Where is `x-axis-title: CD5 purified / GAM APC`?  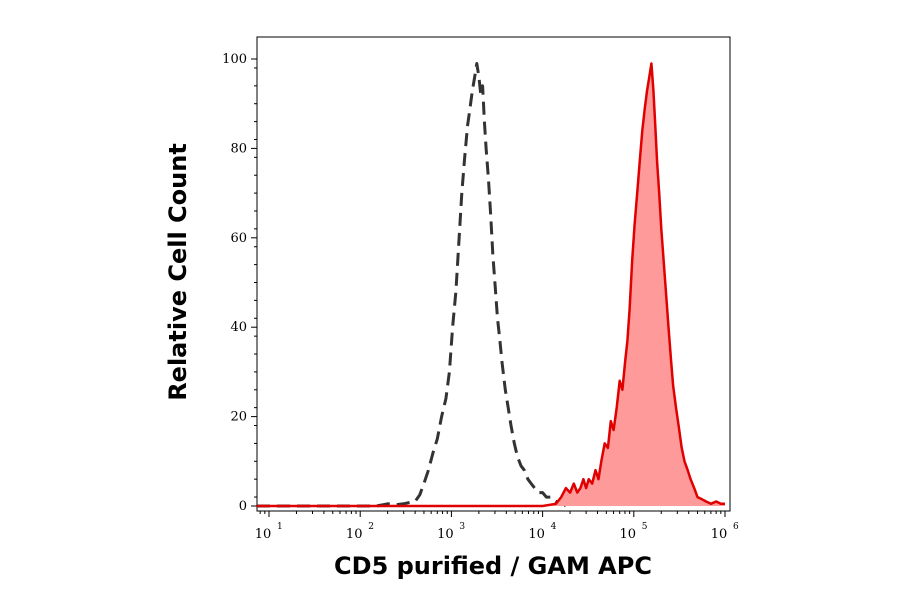 x-axis-title: CD5 purified / GAM APC is located at coordinates (493, 566).